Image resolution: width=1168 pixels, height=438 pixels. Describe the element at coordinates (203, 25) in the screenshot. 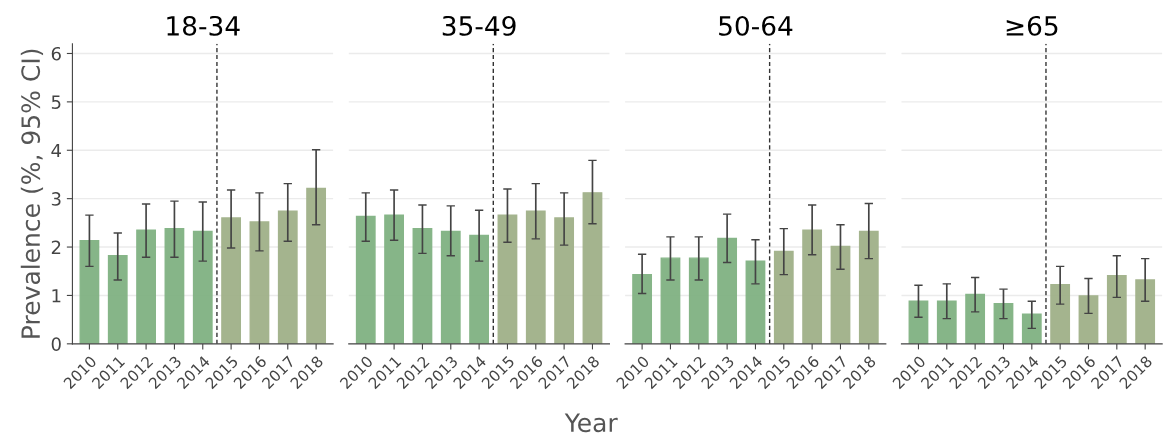

I see `chart-title: 18-34` at that location.